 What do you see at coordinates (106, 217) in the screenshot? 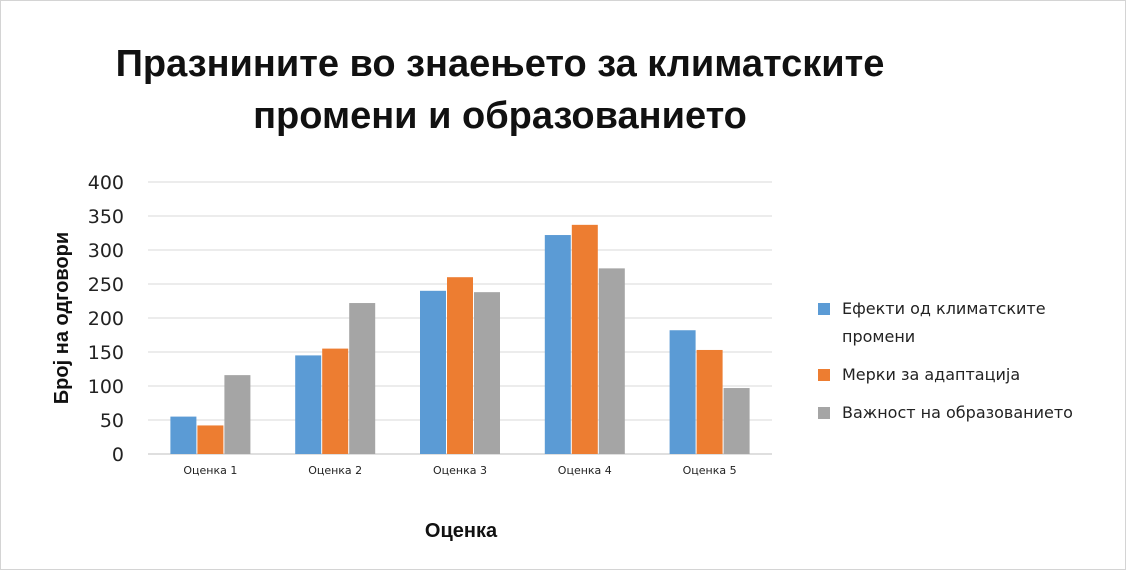
I see `y-tick-label: 350` at bounding box center [106, 217].